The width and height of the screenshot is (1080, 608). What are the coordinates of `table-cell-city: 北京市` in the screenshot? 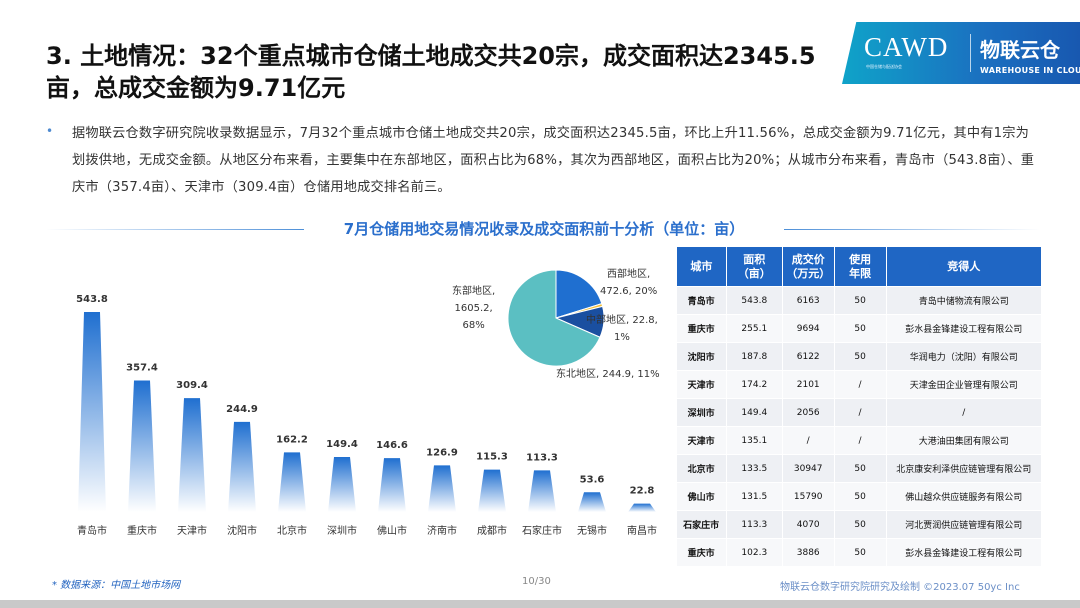 It's located at (701, 468).